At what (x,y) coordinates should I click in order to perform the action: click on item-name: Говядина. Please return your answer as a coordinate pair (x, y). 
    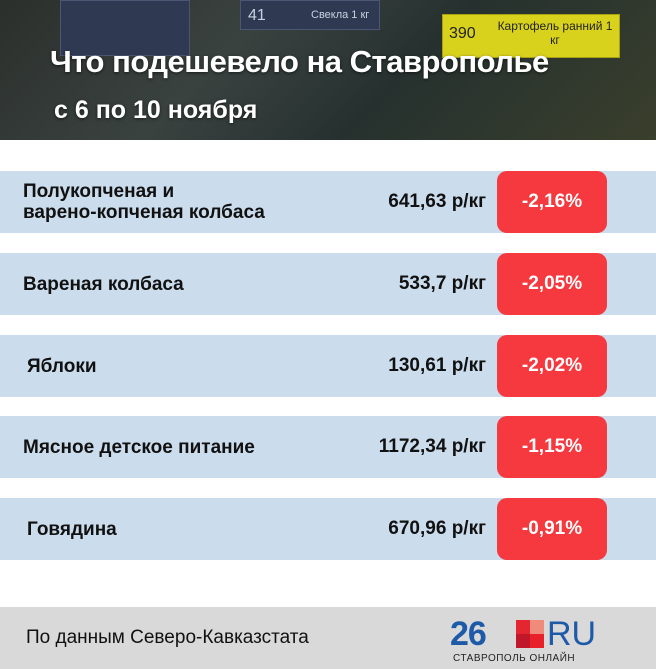
    Looking at the image, I should click on (72, 529).